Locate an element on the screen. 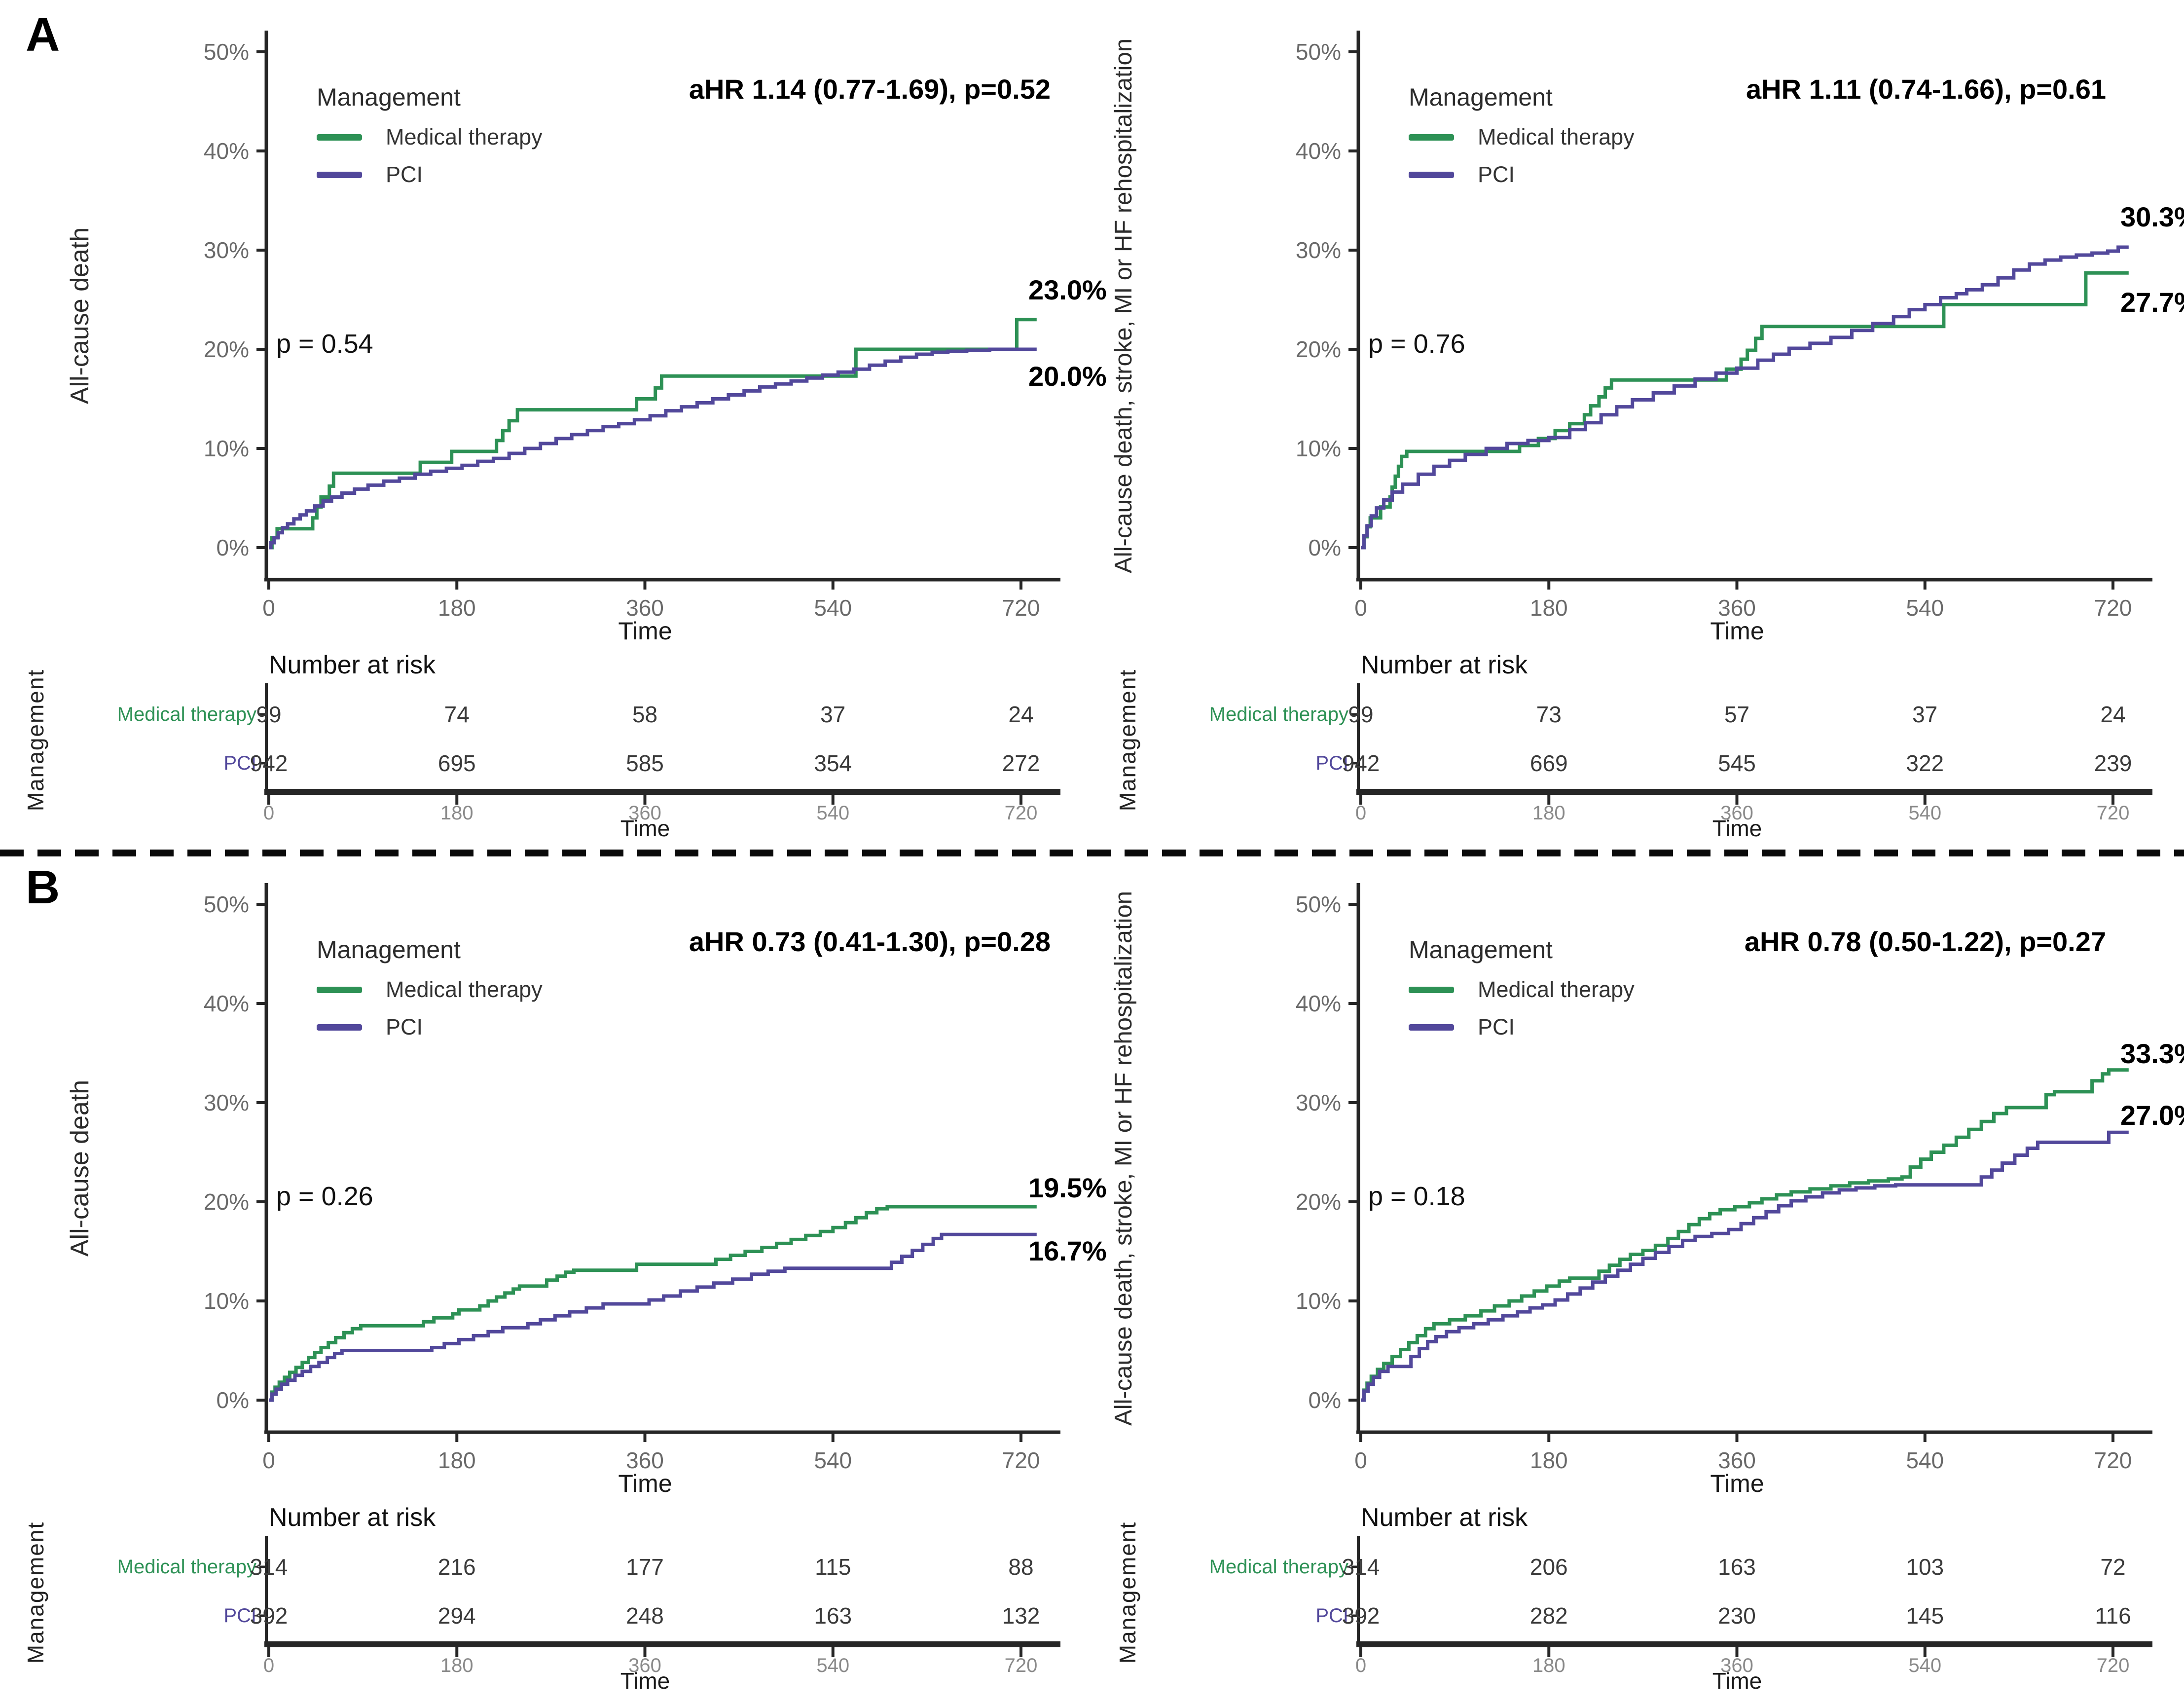 This screenshot has width=2184, height=1705. end-label-medical-therapy: 33.3% is located at coordinates (2152, 1053).